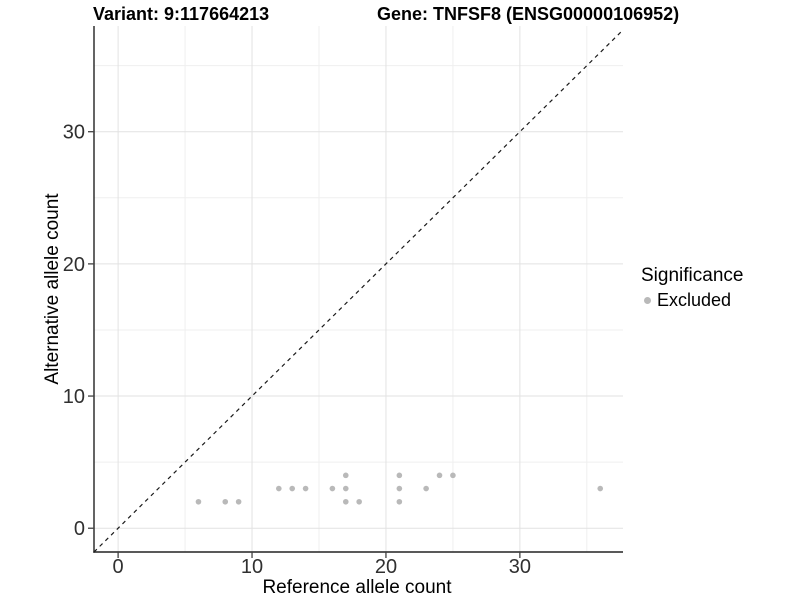  I want to click on x-axis-title: Reference allele count, so click(357, 587).